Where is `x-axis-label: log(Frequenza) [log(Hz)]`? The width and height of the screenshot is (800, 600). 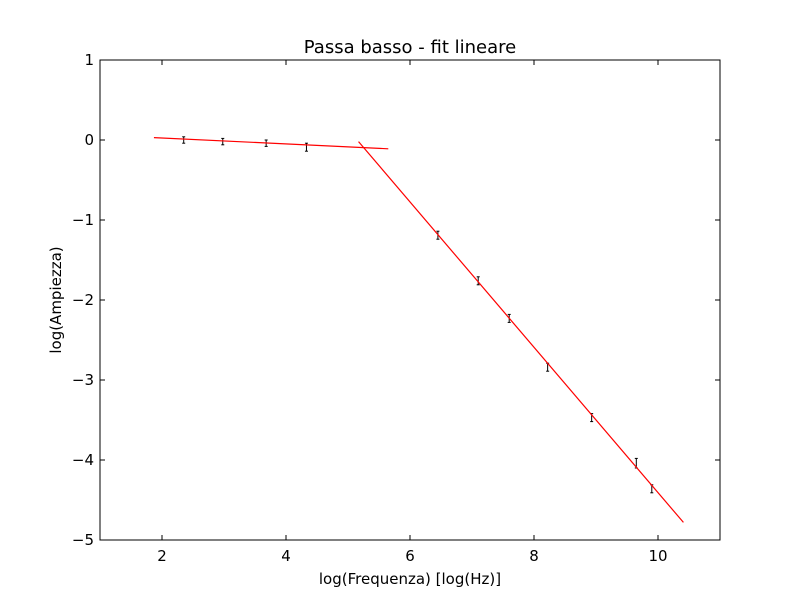 x-axis-label: log(Frequenza) [log(Hz)] is located at coordinates (410, 579).